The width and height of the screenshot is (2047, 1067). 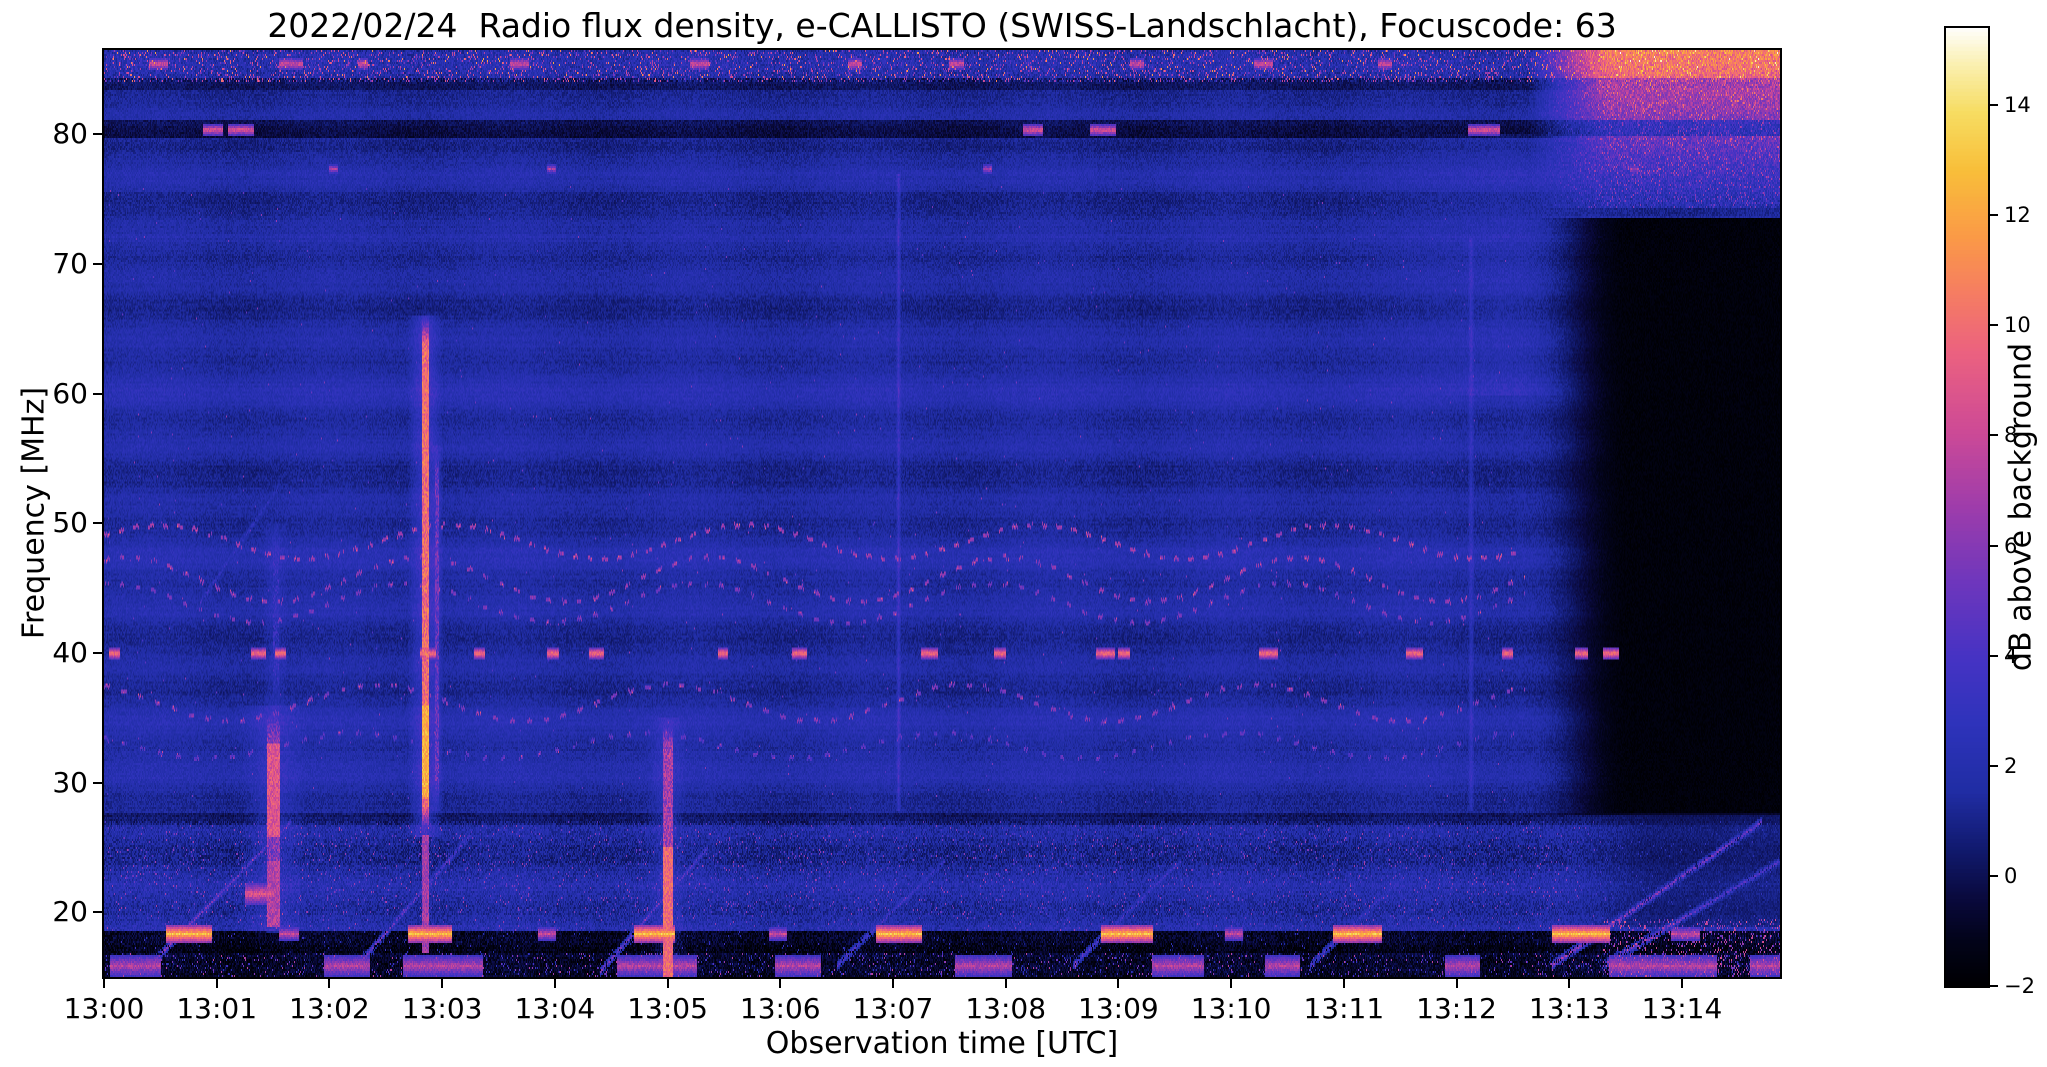 I want to click on x-tick-label: 13:11, so click(x=1344, y=1008).